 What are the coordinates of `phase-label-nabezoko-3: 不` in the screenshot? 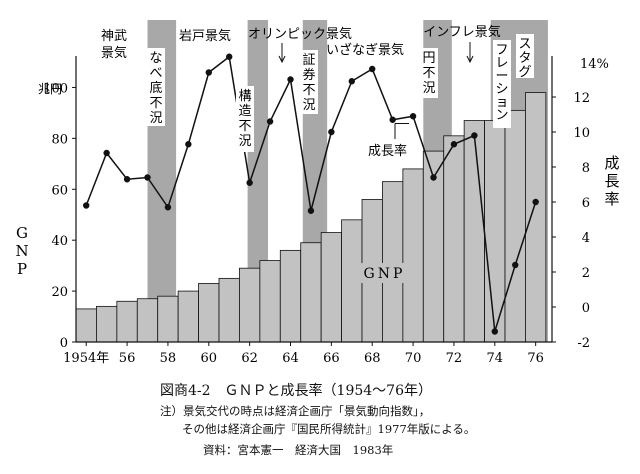 It's located at (155, 103).